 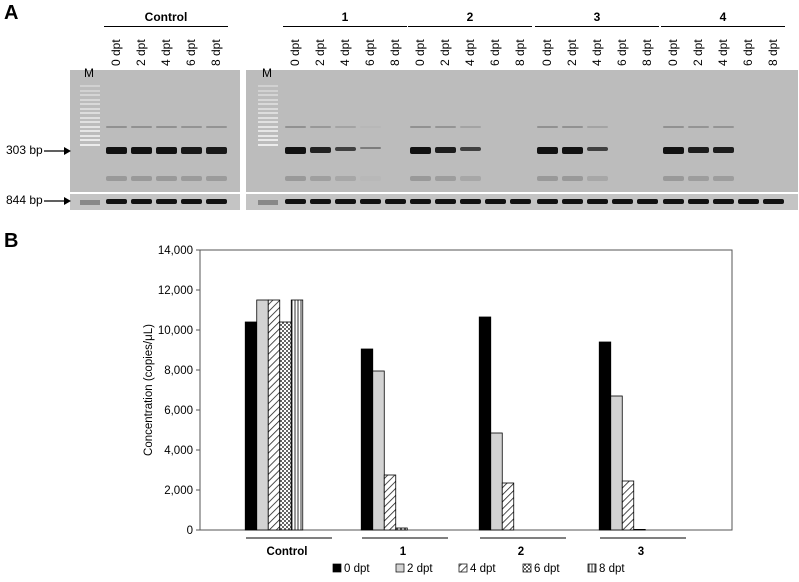 What do you see at coordinates (89, 73) in the screenshot?
I see `marker-label: M` at bounding box center [89, 73].